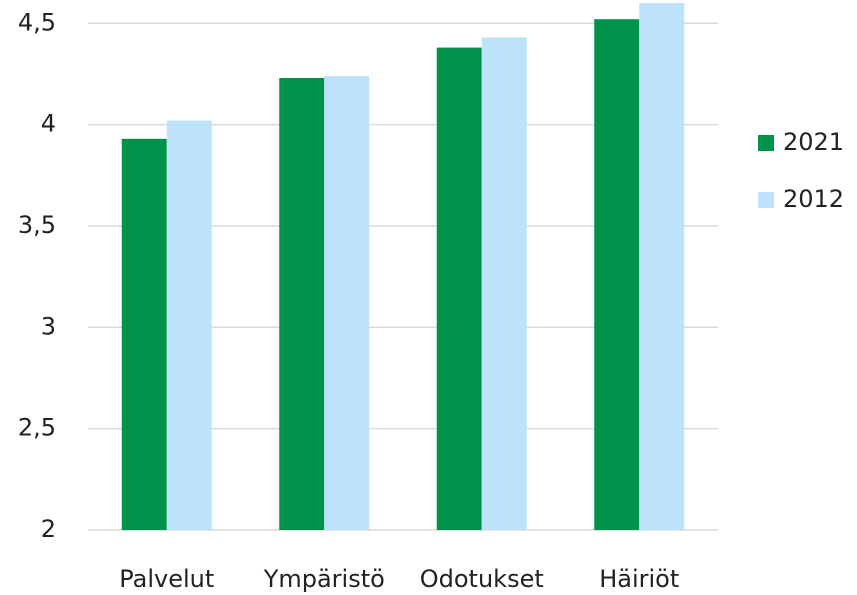 The height and width of the screenshot is (595, 857). What do you see at coordinates (324, 579) in the screenshot?
I see `x-tick-label: Ympäristö` at bounding box center [324, 579].